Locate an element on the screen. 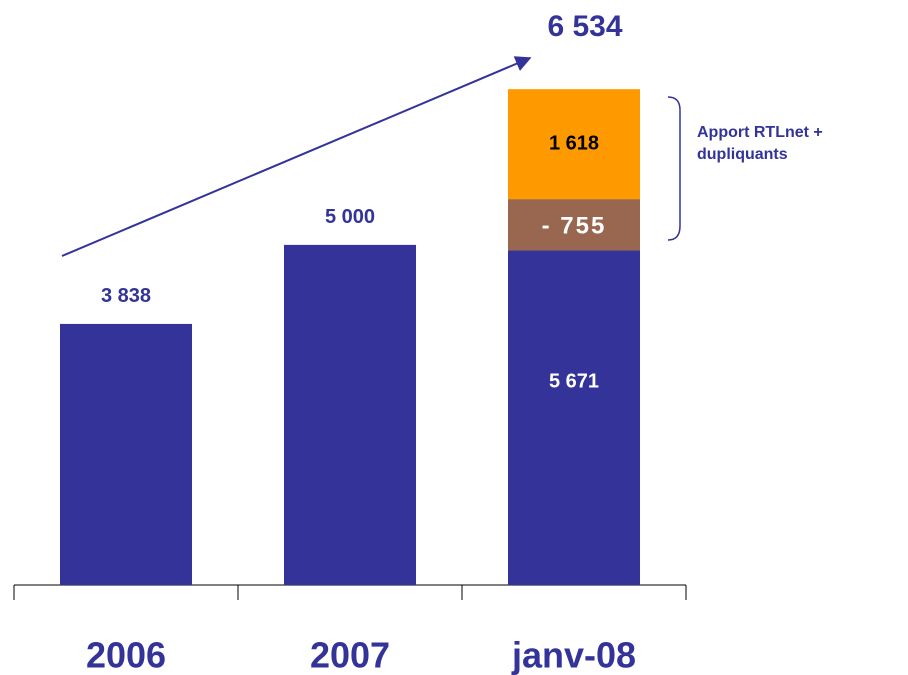  value-label: - 755 is located at coordinates (574, 225).